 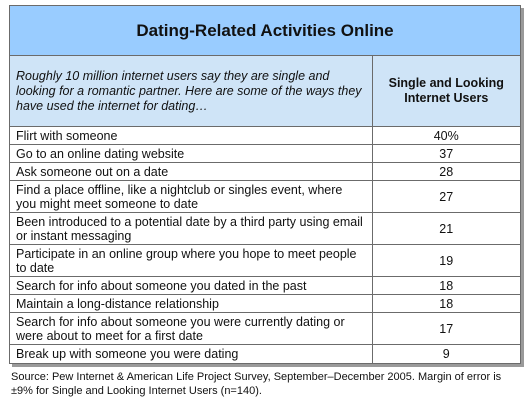 I want to click on value-cell: 17, so click(x=445, y=328).